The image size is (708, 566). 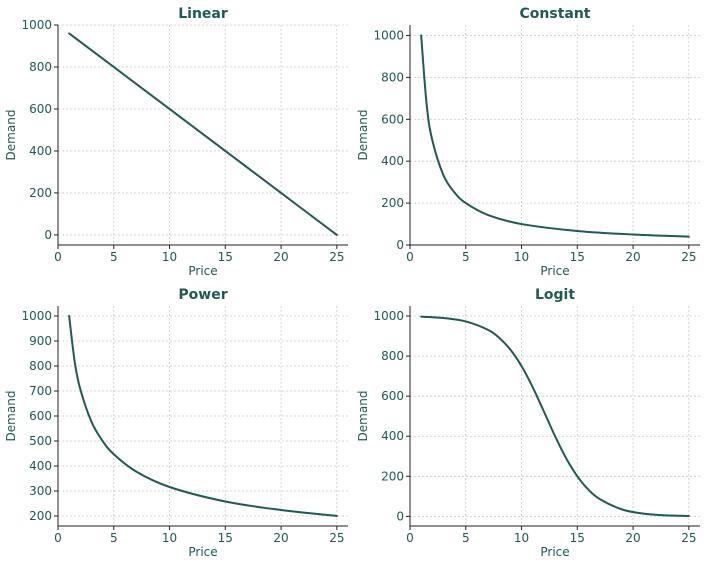 I want to click on chart-1-xtick-label-4: 20, so click(x=632, y=257).